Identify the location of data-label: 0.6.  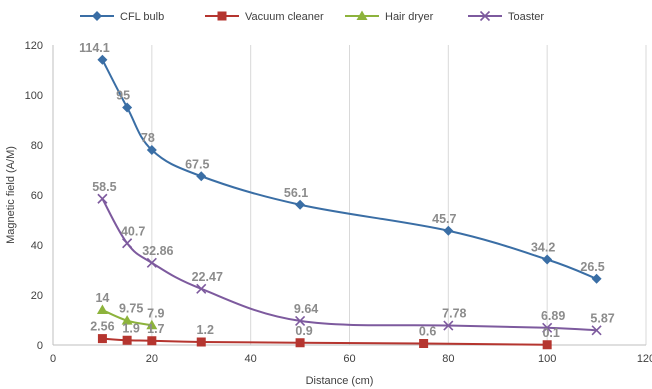
(427, 332).